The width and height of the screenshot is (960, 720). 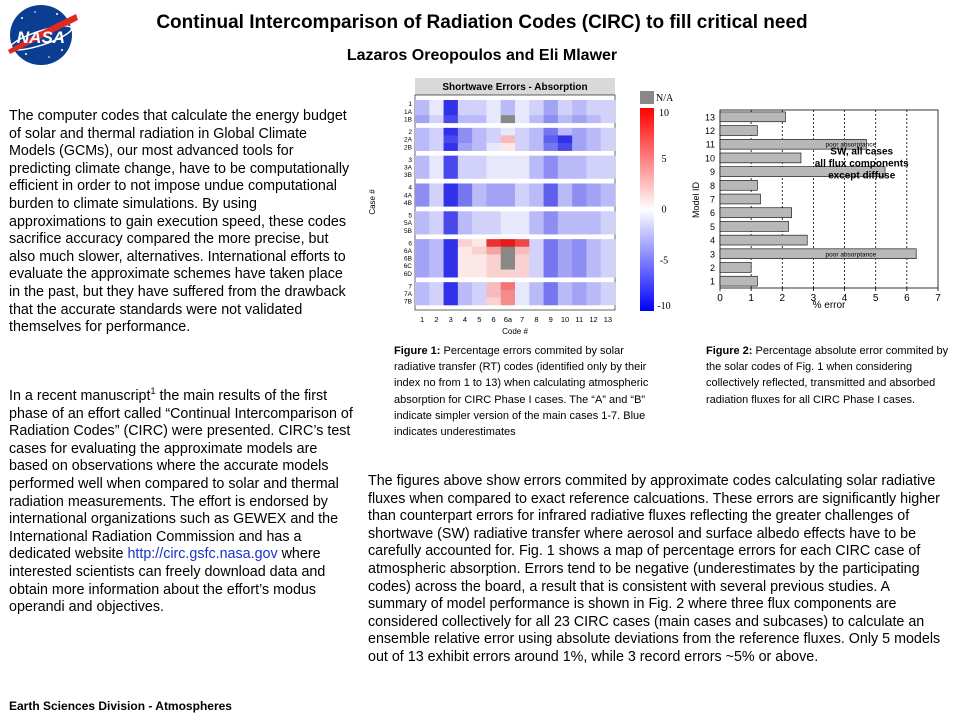 What do you see at coordinates (482, 55) in the screenshot?
I see `authors: Lazaros Oreopoulos and Eli Mlawer` at bounding box center [482, 55].